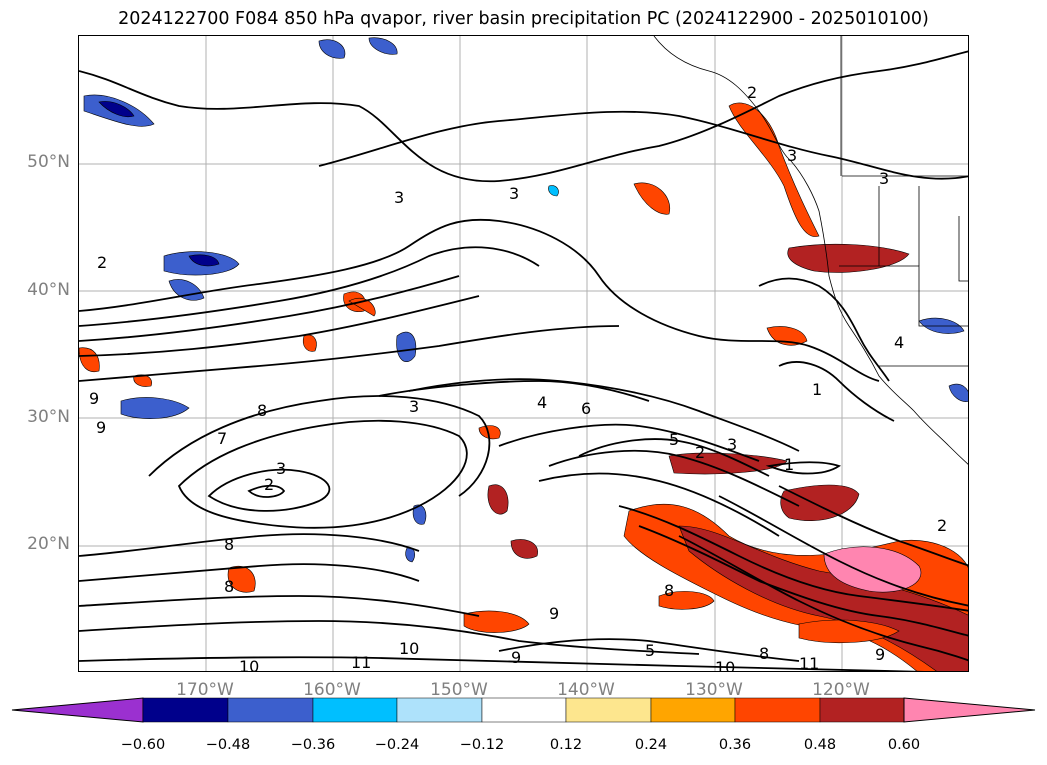 The height and width of the screenshot is (765, 1047). Describe the element at coordinates (566, 745) in the screenshot. I see `colorbar-tick: 0.12` at that location.